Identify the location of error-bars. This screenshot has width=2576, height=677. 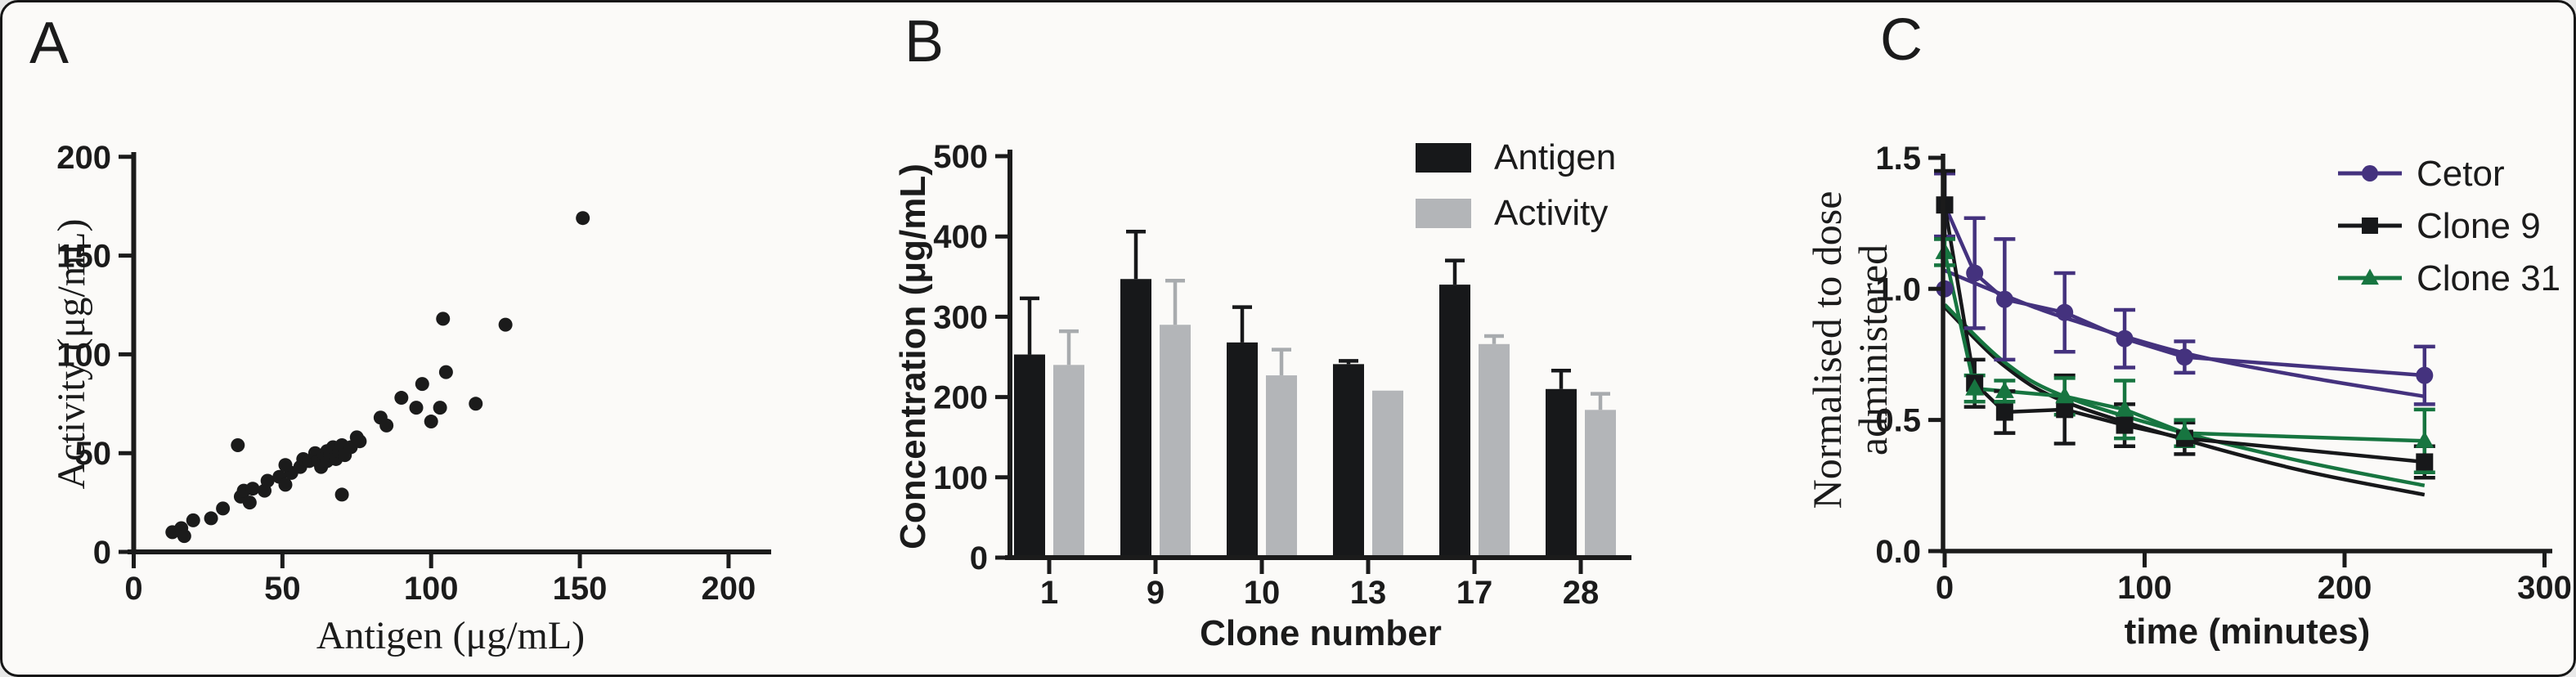
(1315, 320).